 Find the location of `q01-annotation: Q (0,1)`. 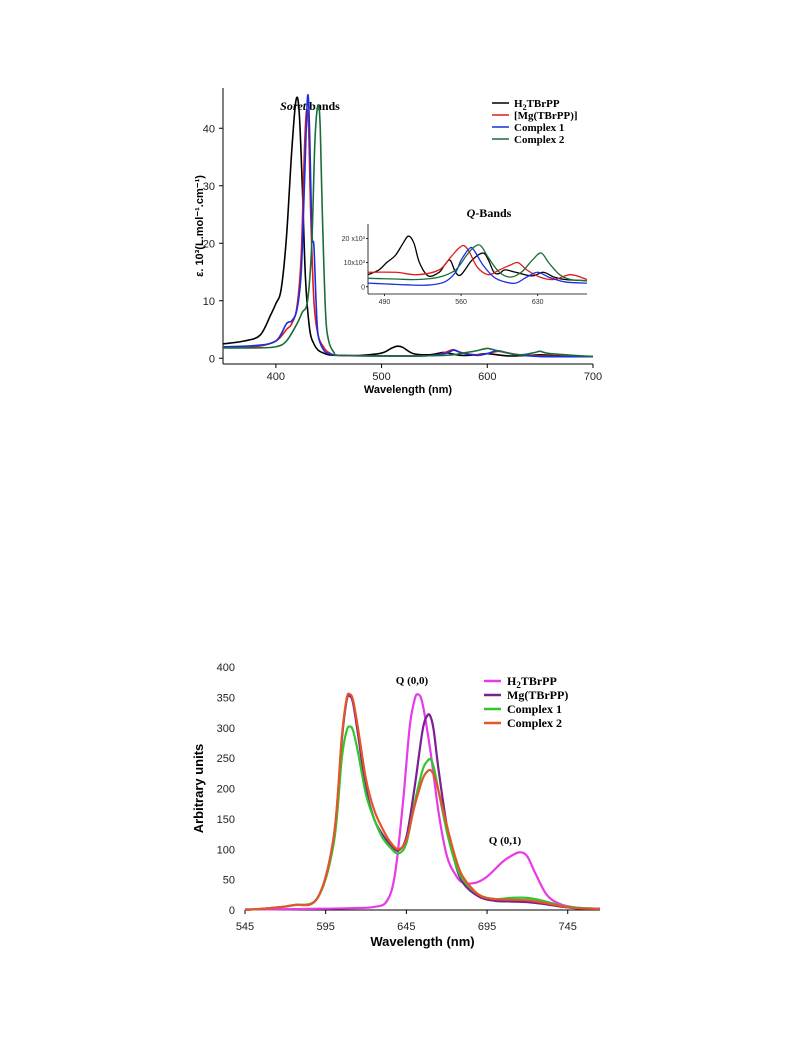

q01-annotation: Q (0,1) is located at coordinates (505, 841).